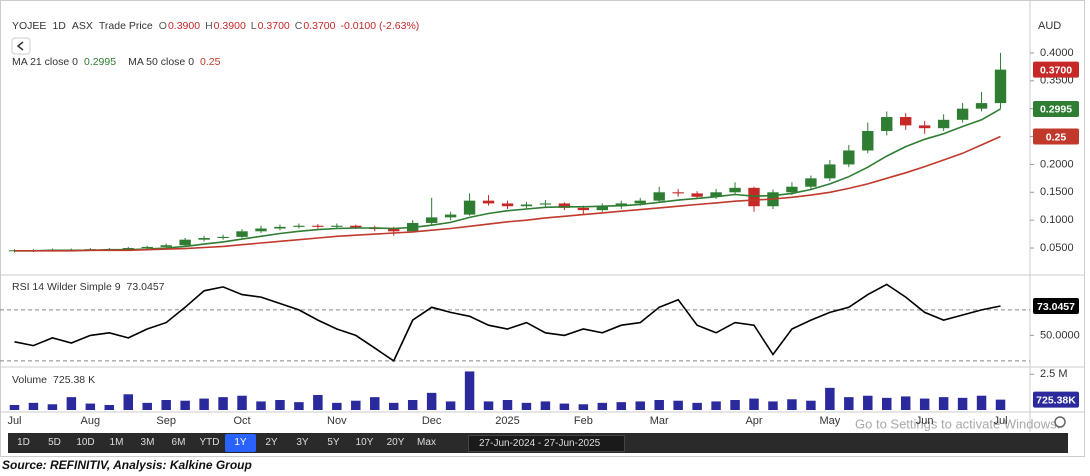  What do you see at coordinates (395, 442) in the screenshot?
I see `range-button: 20Y` at bounding box center [395, 442].